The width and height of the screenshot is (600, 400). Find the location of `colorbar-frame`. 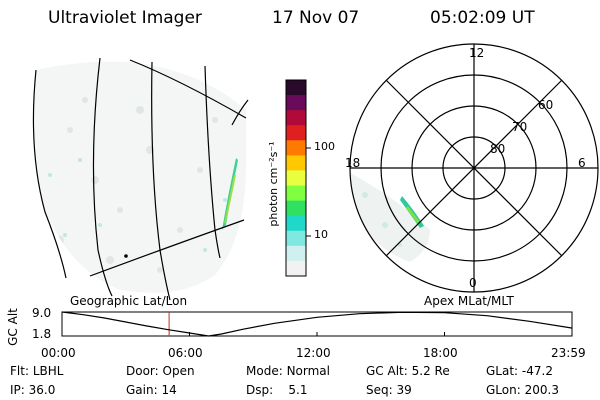

colorbar-frame is located at coordinates (296, 178).